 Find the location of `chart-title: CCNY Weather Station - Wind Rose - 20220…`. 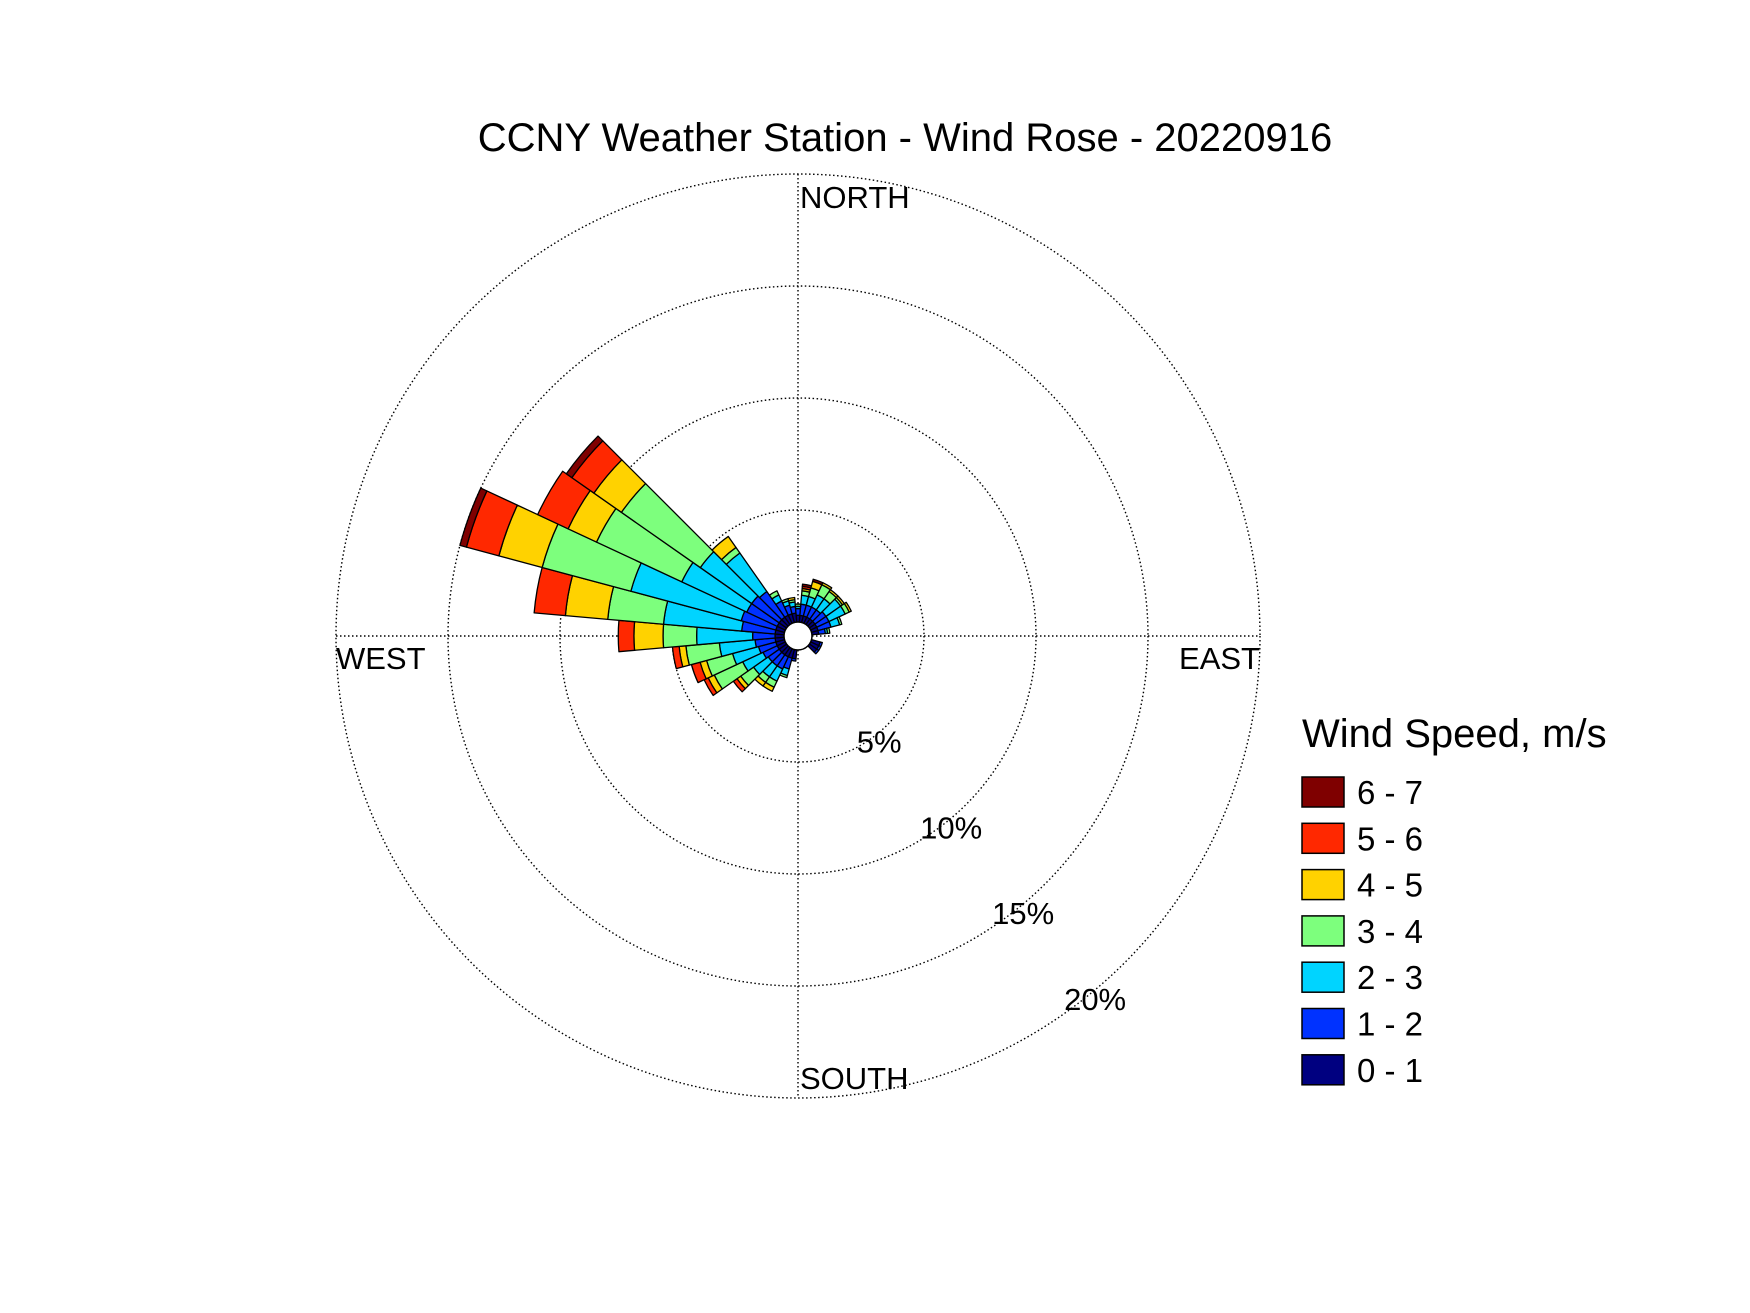

chart-title: CCNY Weather Station - Wind Rose - 20220… is located at coordinates (905, 138).